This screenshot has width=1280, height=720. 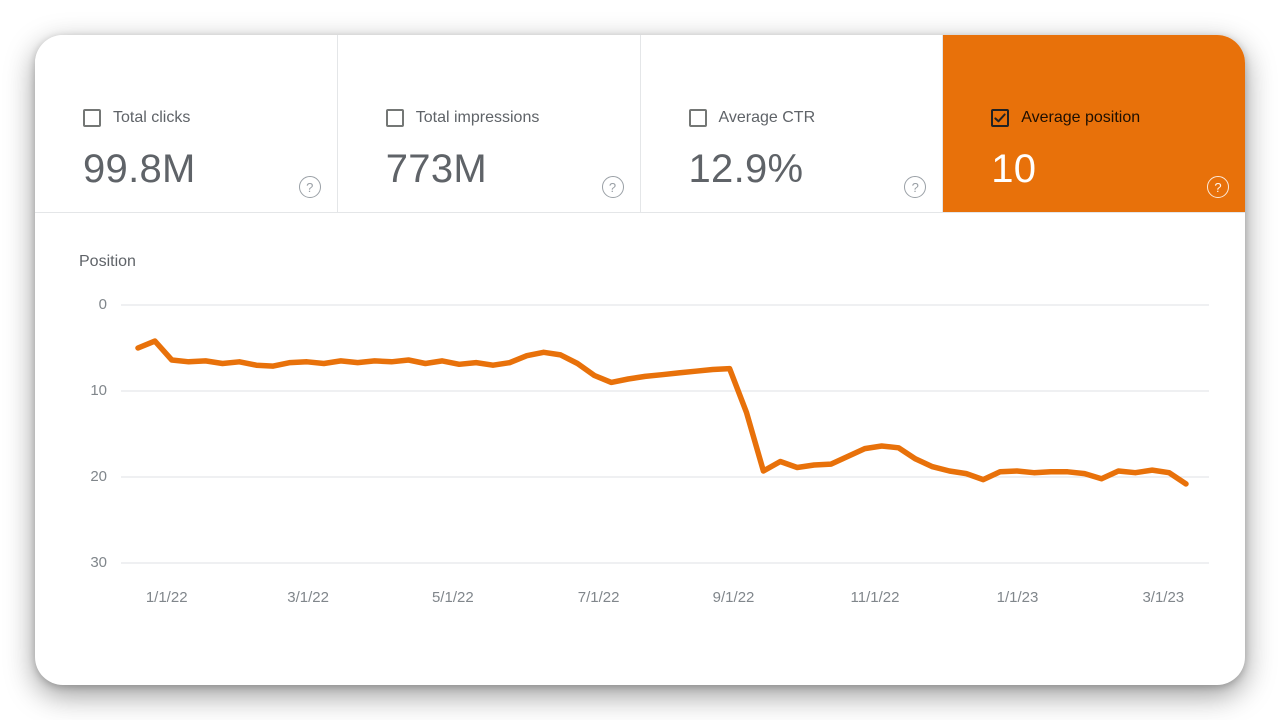 What do you see at coordinates (477, 117) in the screenshot?
I see `metric-label: Total impressions` at bounding box center [477, 117].